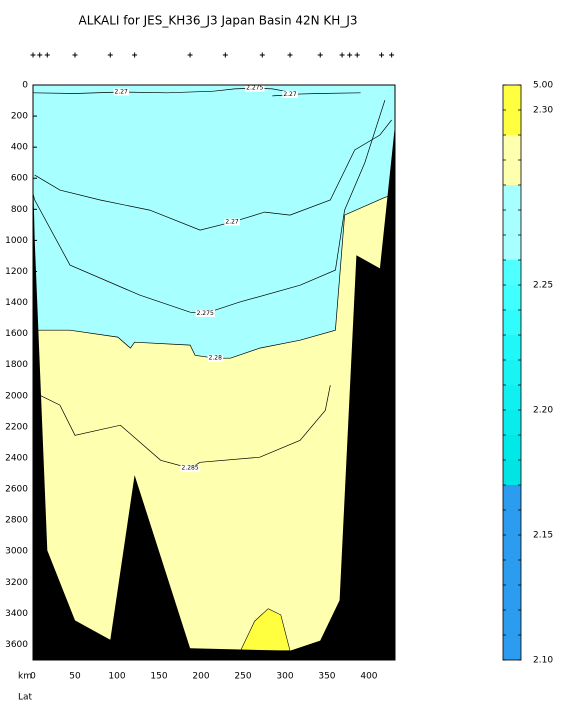  What do you see at coordinates (19, 179) in the screenshot?
I see `y-tick-label: 600` at bounding box center [19, 179].